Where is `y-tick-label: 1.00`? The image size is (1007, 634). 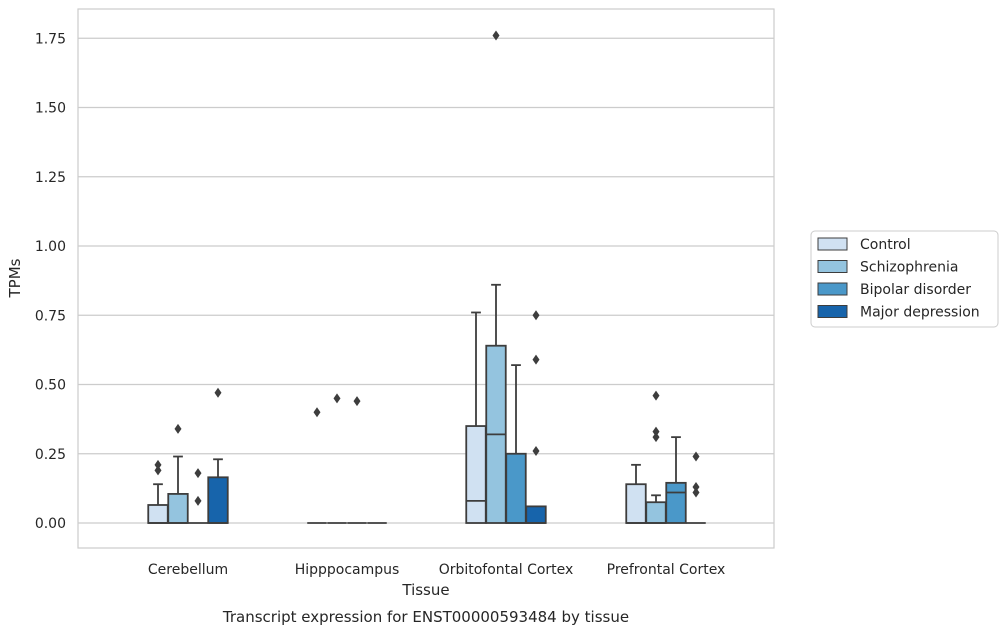
y-tick-label: 1.00 is located at coordinates (50, 247).